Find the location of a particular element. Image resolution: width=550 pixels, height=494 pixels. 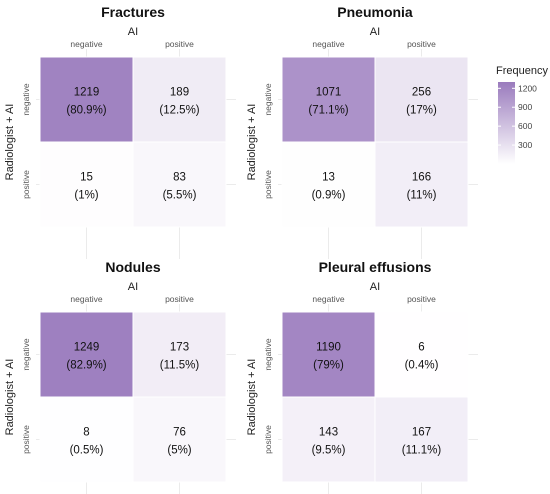

cell-count-label: 1071 is located at coordinates (329, 93).